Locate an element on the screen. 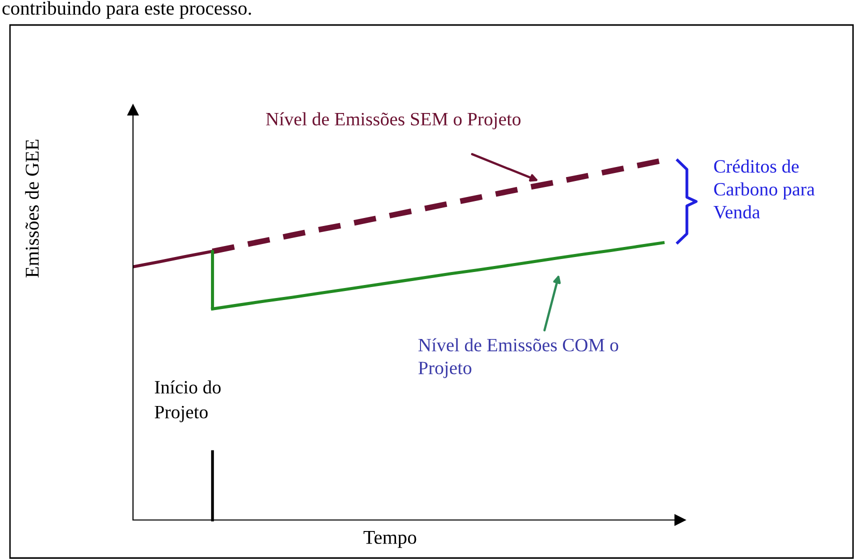  annotation: Início do Projeto is located at coordinates (187, 401).